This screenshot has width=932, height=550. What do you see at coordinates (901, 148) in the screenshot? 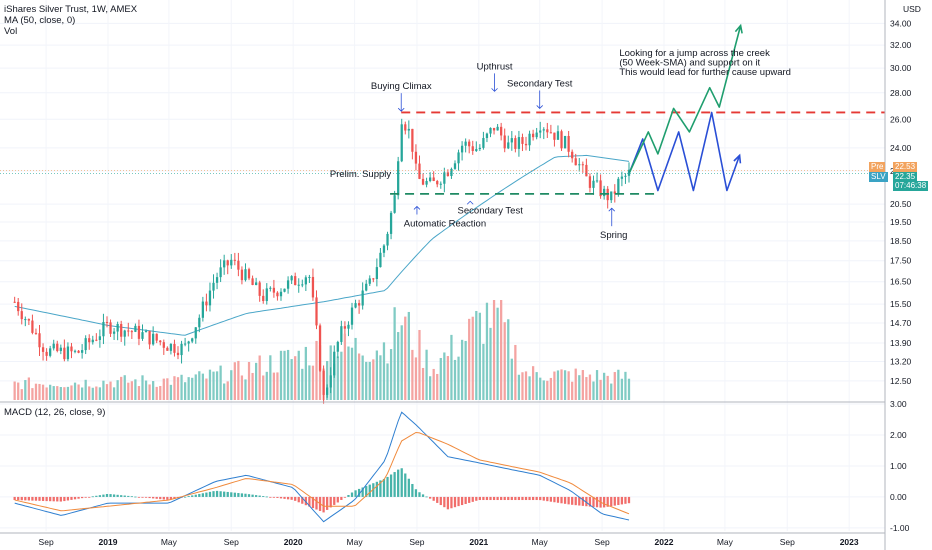
I see `price-tick-label: 24.00` at bounding box center [901, 148].